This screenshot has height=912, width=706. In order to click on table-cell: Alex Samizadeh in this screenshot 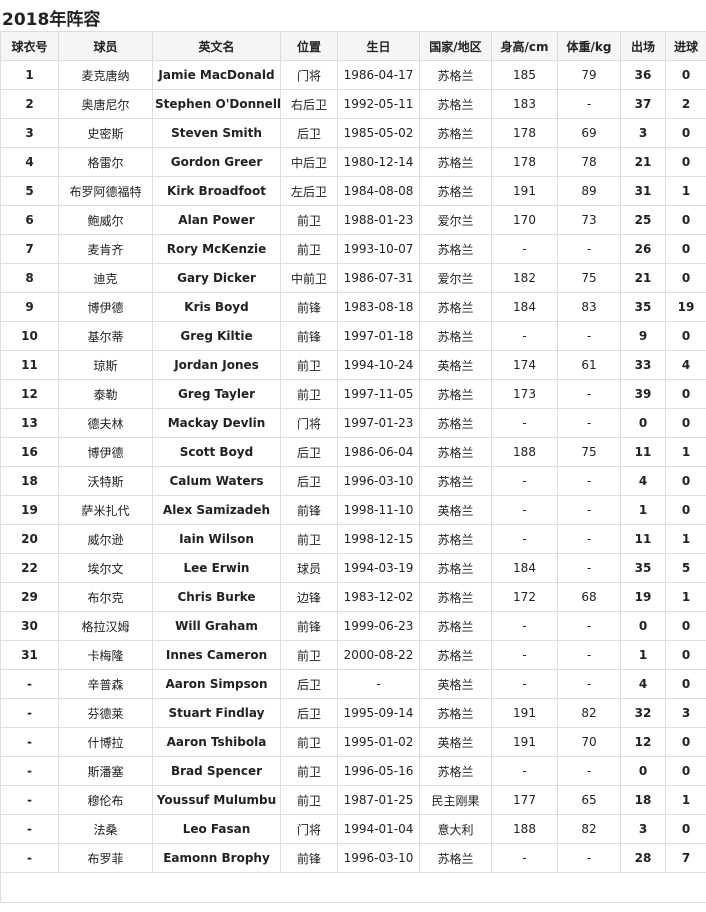, I will do `click(216, 510)`.